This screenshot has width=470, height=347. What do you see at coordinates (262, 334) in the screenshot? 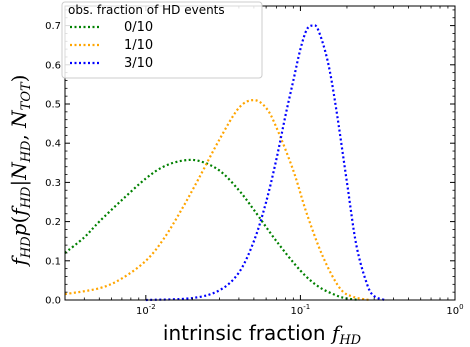
I see `x-axis-label: intrinsic fraction fHD` at bounding box center [262, 334].